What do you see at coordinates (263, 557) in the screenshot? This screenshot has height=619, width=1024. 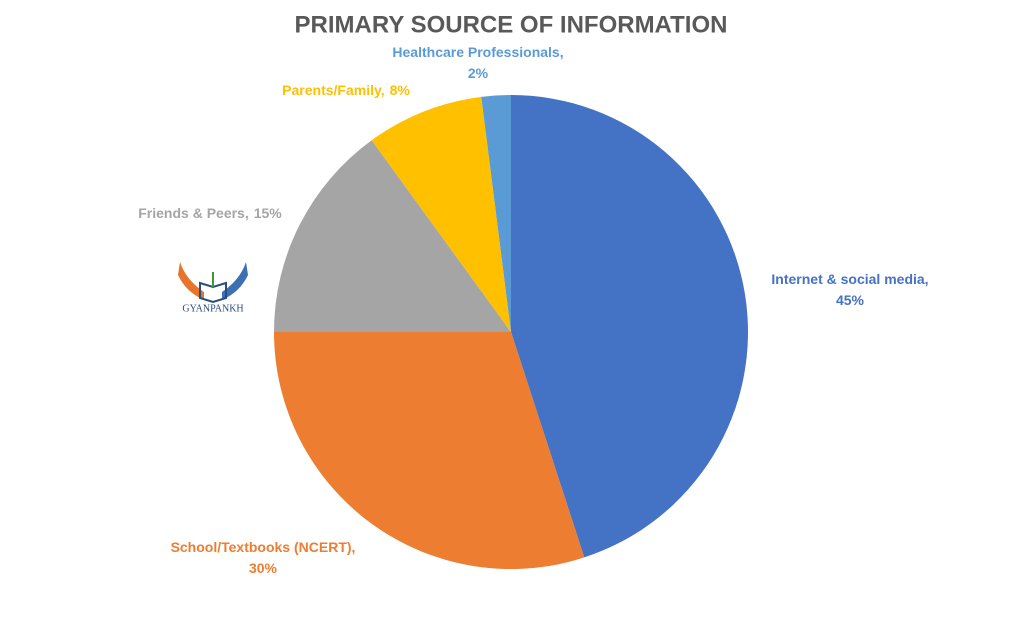 I see `data-label: School/Textbooks (NCERT), 30%` at bounding box center [263, 557].